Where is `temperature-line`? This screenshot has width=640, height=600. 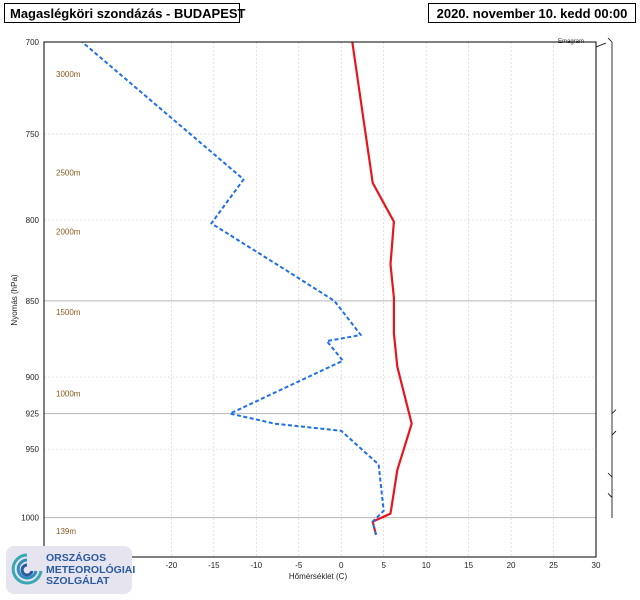
temperature-line is located at coordinates (382, 288).